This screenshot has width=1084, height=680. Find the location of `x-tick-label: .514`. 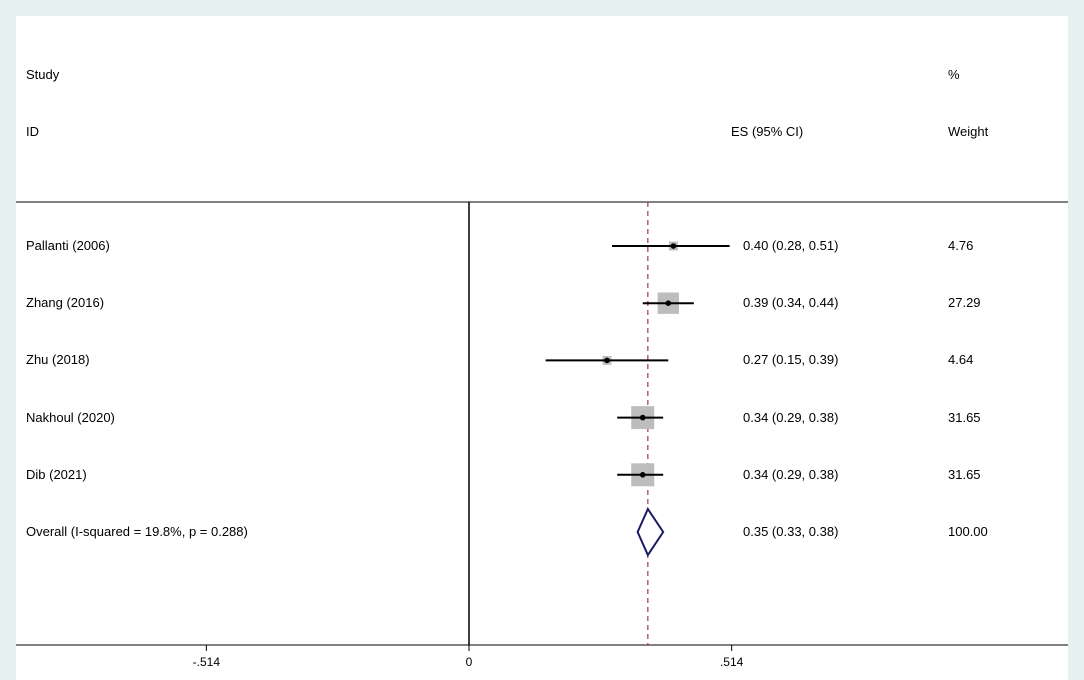

x-tick-label: .514 is located at coordinates (732, 662).